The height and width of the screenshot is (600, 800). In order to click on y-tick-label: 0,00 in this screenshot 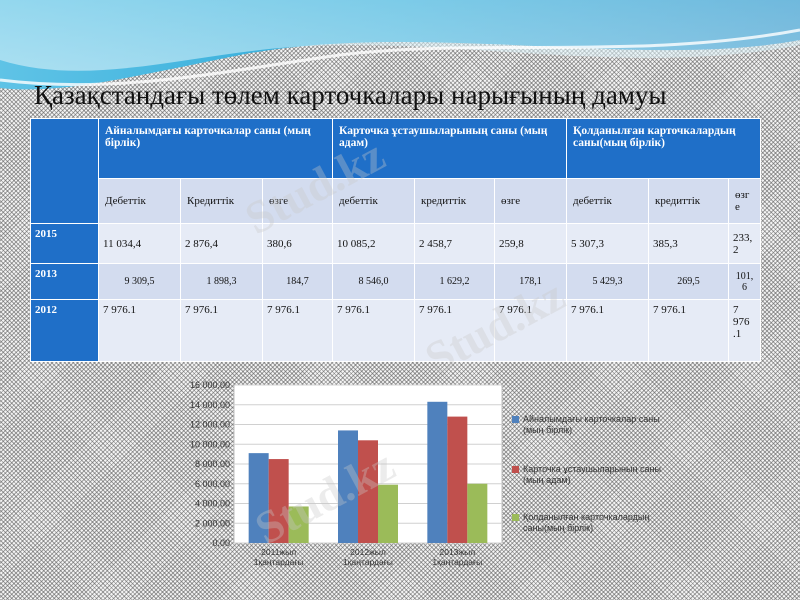, I will do `click(221, 543)`.